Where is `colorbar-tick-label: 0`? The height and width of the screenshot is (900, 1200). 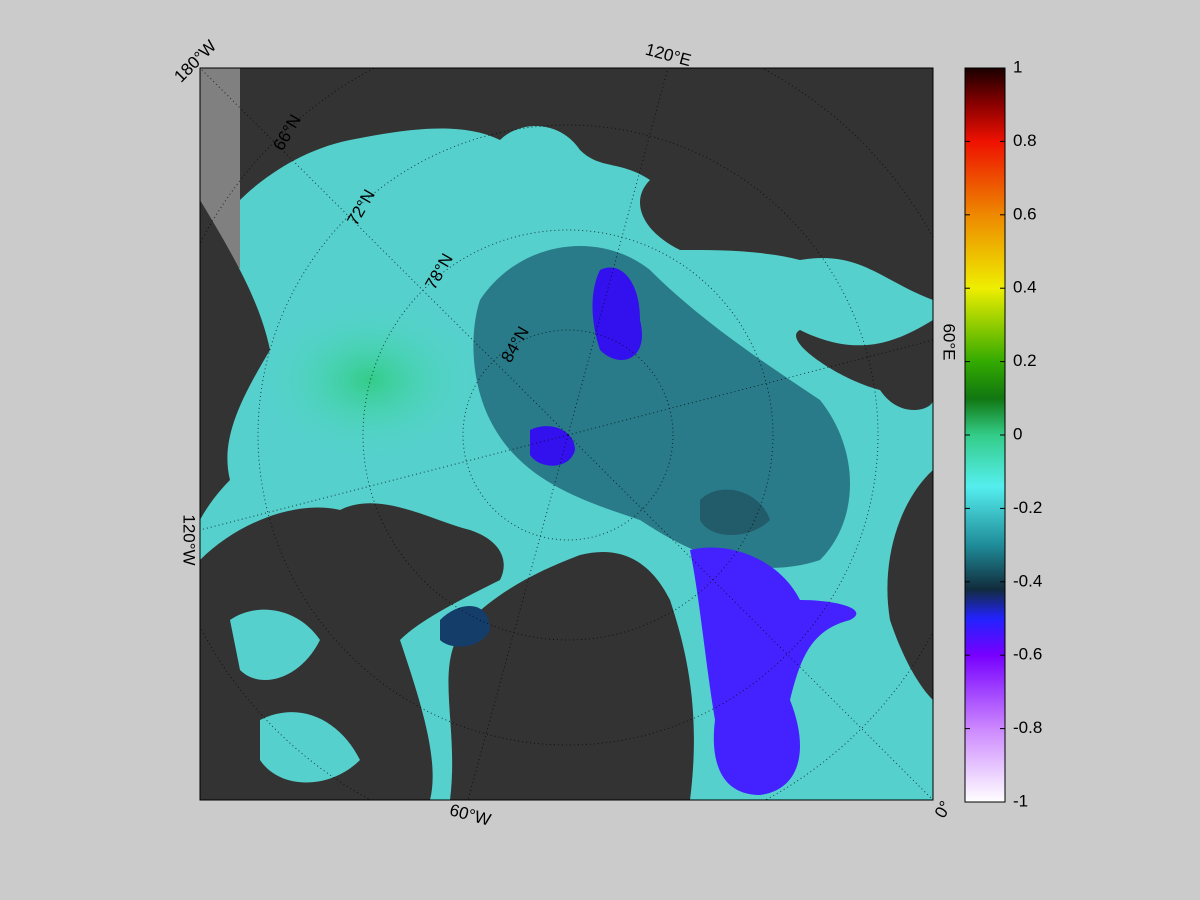
colorbar-tick-label: 0 is located at coordinates (1017, 433).